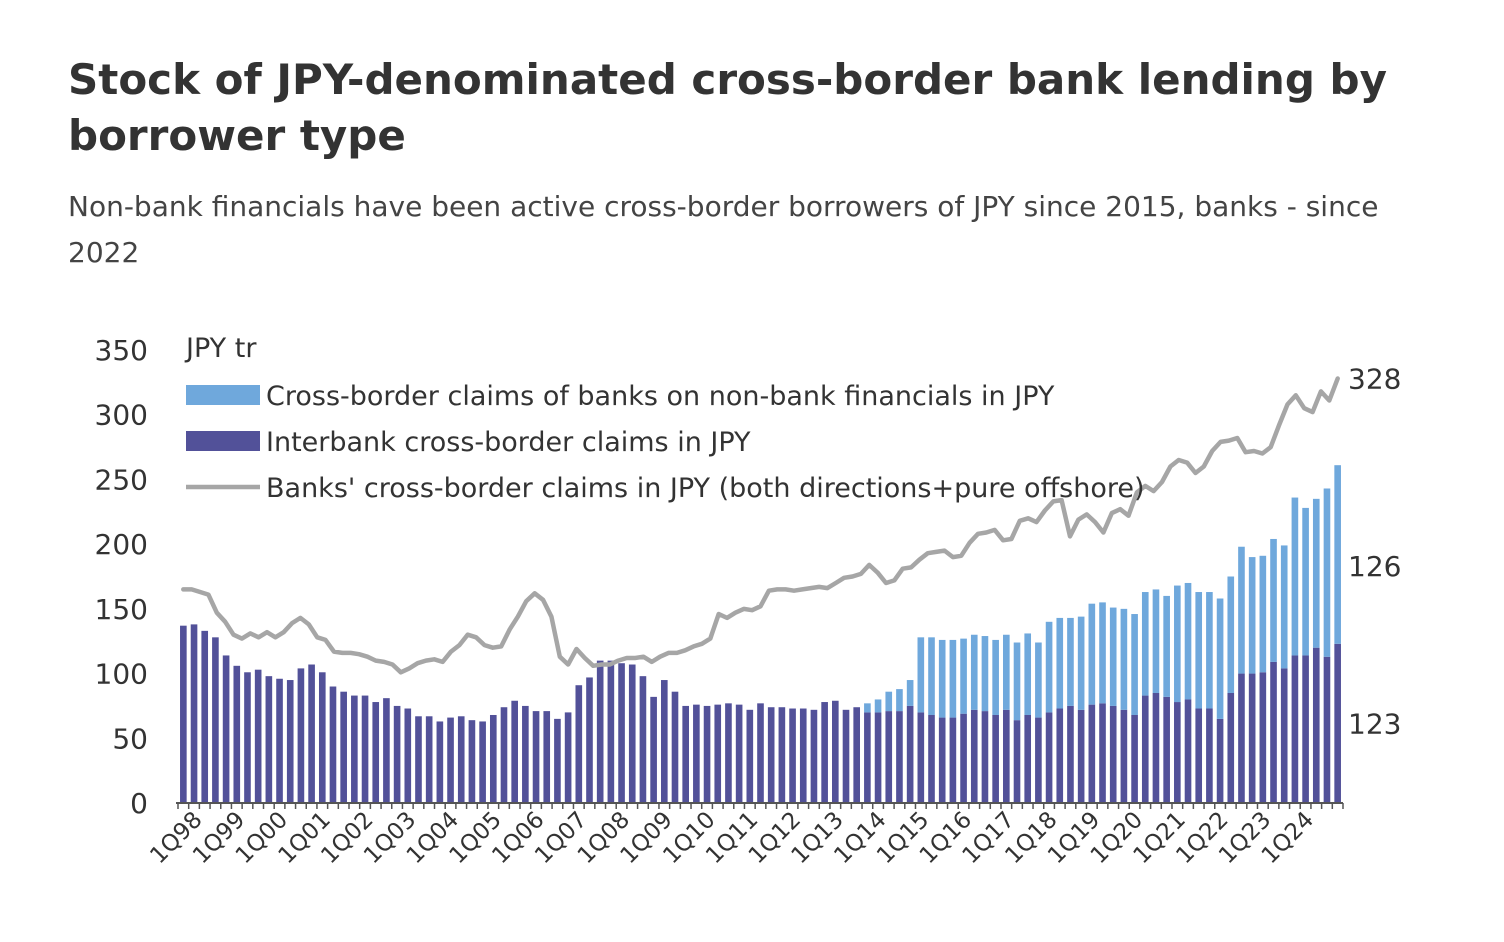 This screenshot has height=942, width=1504. Describe the element at coordinates (130, 738) in the screenshot. I see `y-tick-label: 50` at that location.